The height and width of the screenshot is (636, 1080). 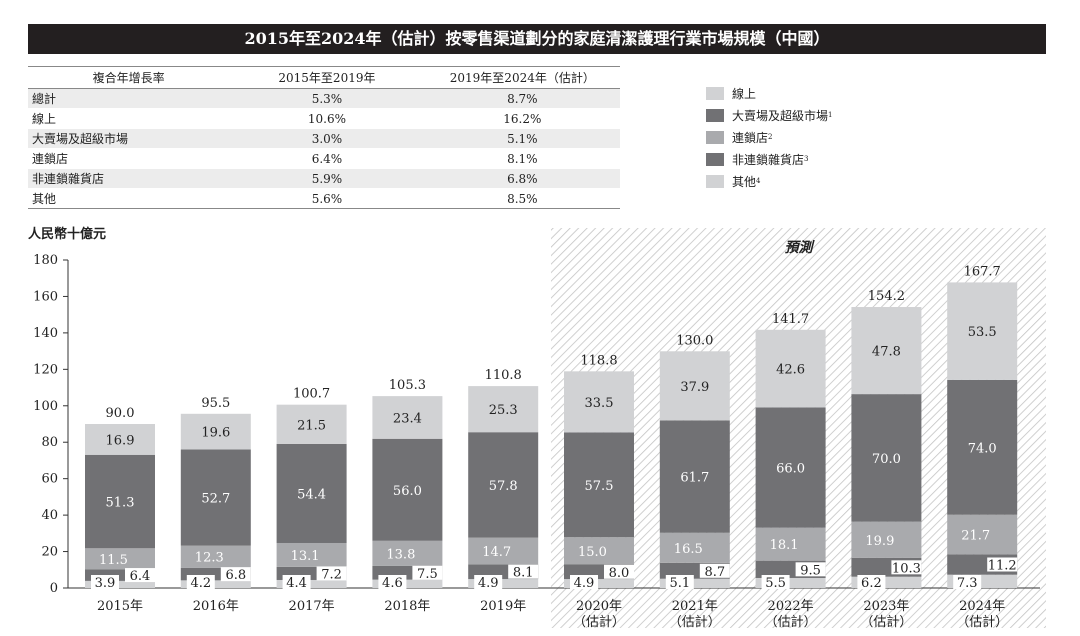 I want to click on forecast-label: 預測, so click(x=800, y=247).